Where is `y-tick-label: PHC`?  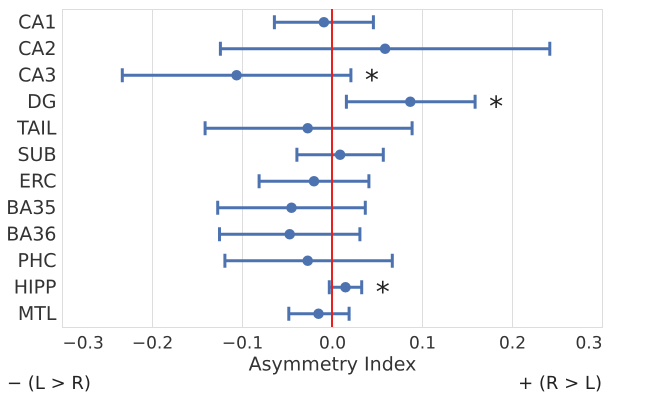 y-tick-label: PHC is located at coordinates (36, 261).